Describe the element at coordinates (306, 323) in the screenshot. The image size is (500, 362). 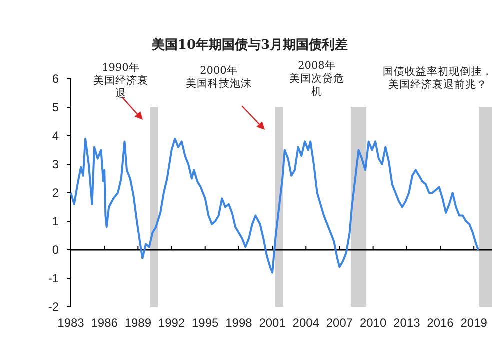
I see `x-tick-label: 2004` at that location.